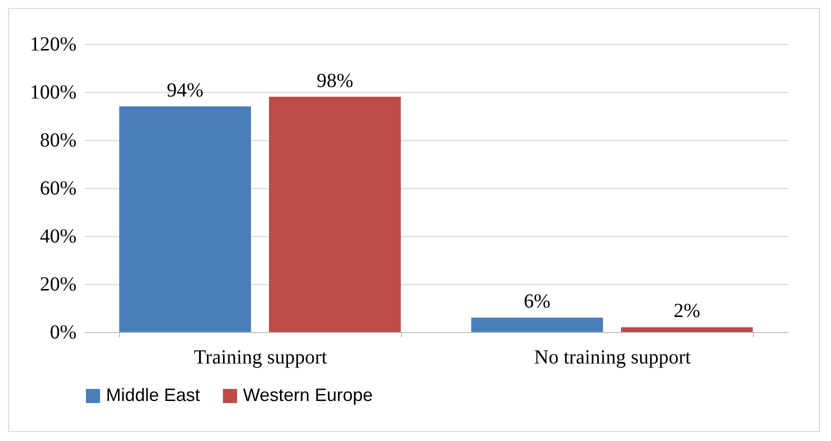 The height and width of the screenshot is (441, 831). I want to click on legend-label: Middle East, so click(153, 395).